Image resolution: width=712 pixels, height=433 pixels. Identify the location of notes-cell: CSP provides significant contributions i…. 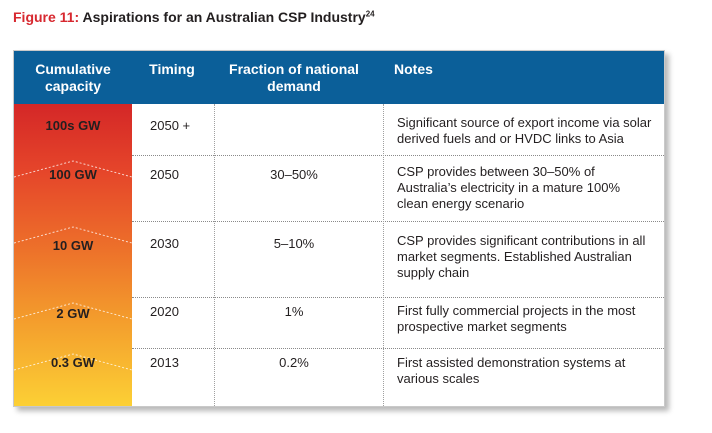
(521, 256).